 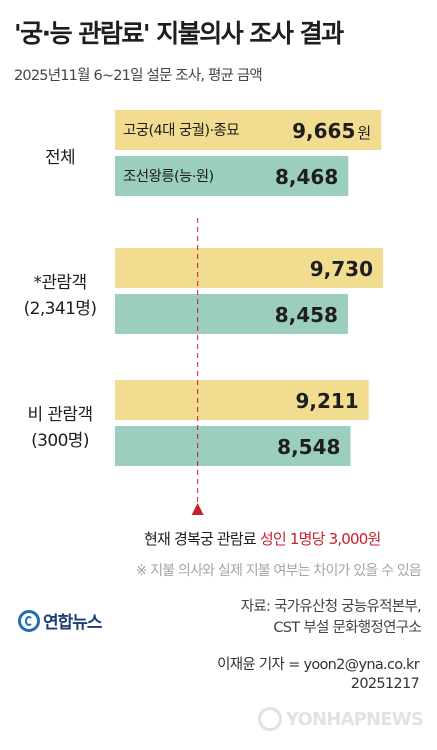 I want to click on source-block: 자료: 국가유산청 궁능유적본부, CST 부설 문화행정연구소, so click(x=331, y=618).